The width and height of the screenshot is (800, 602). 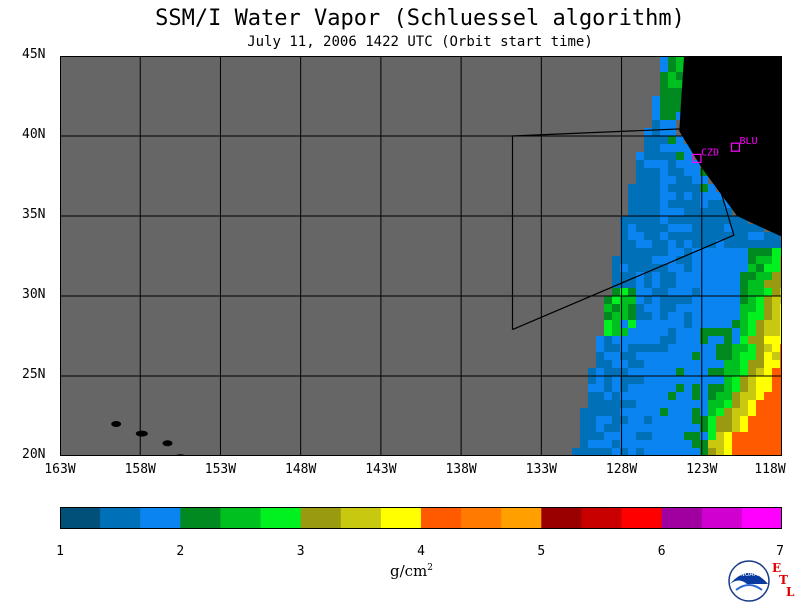 I want to click on etl-logo: E T L, so click(x=783, y=580).